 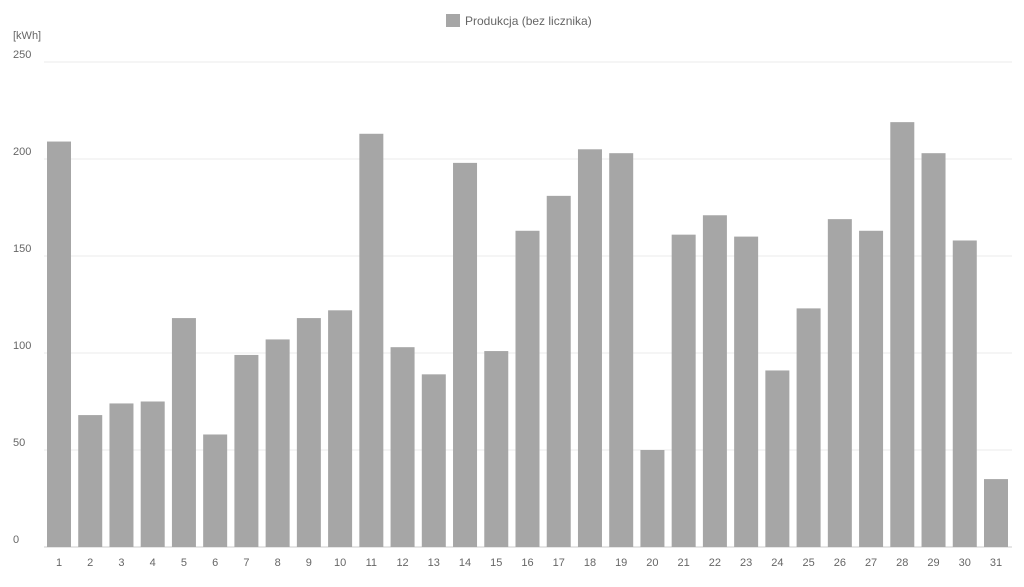 What do you see at coordinates (59, 563) in the screenshot?
I see `x-tick-label: 1` at bounding box center [59, 563].